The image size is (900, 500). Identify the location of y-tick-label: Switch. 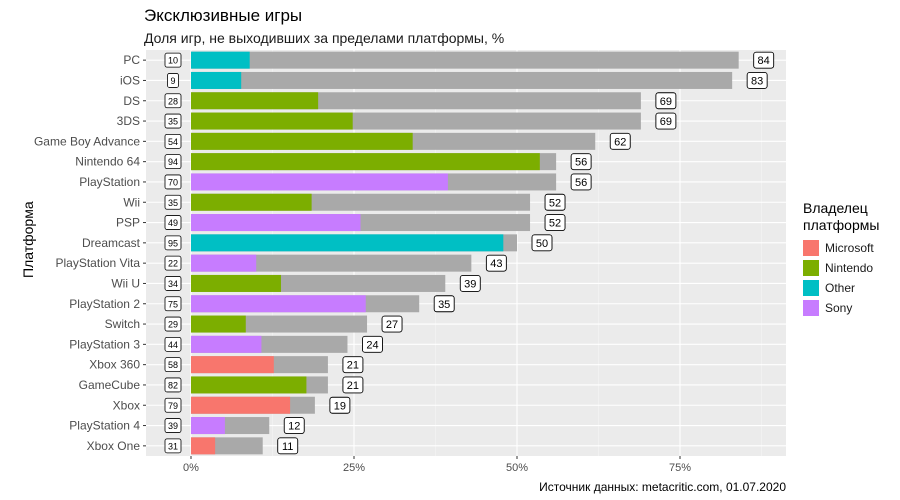
(122, 324).